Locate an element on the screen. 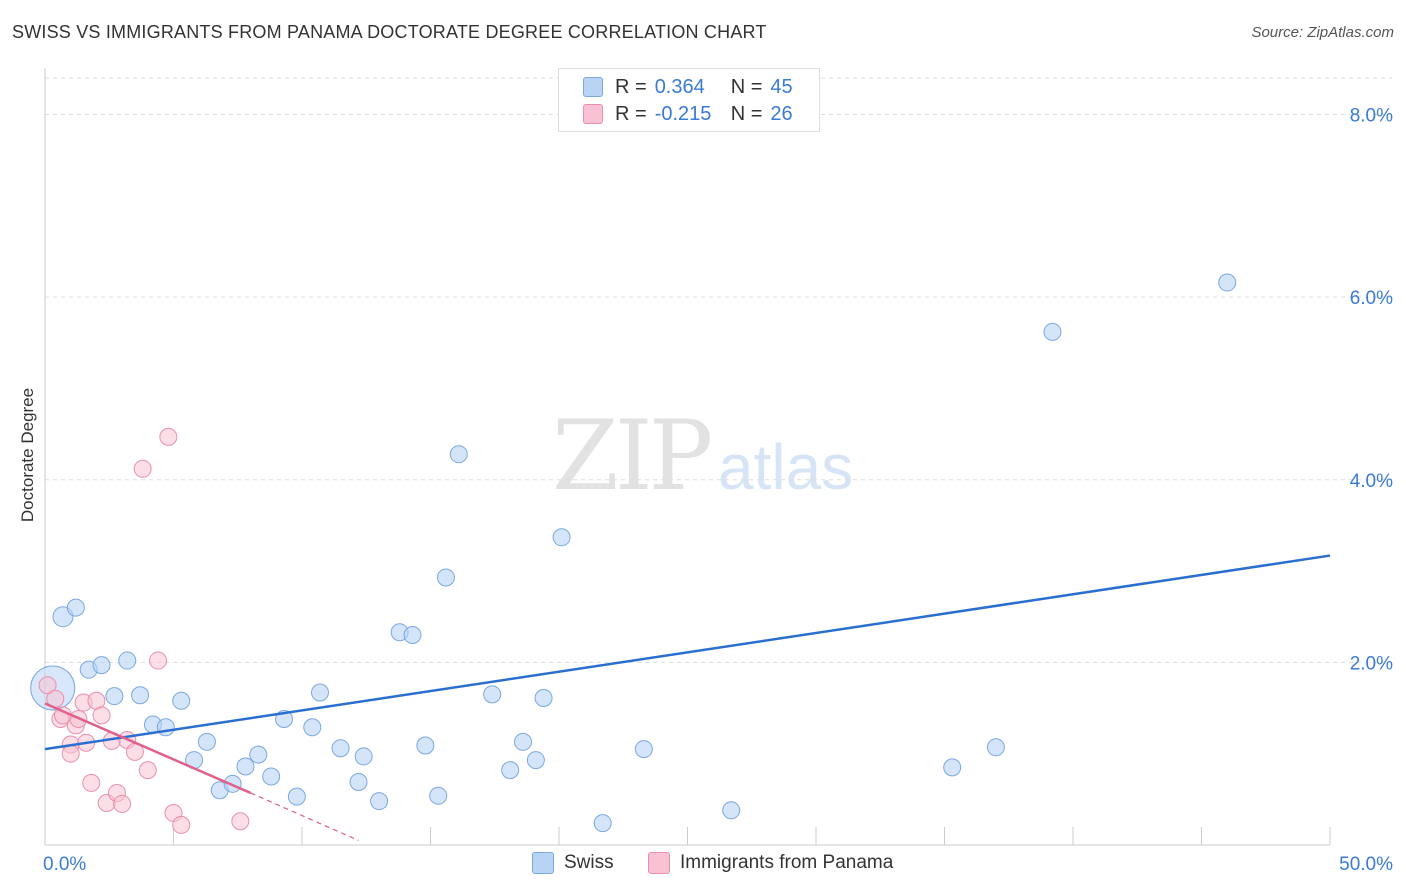 This screenshot has height=892, width=1406. correlation-legend: R = 0.364 N = 45 R = -0.215 N = 26 is located at coordinates (689, 100).